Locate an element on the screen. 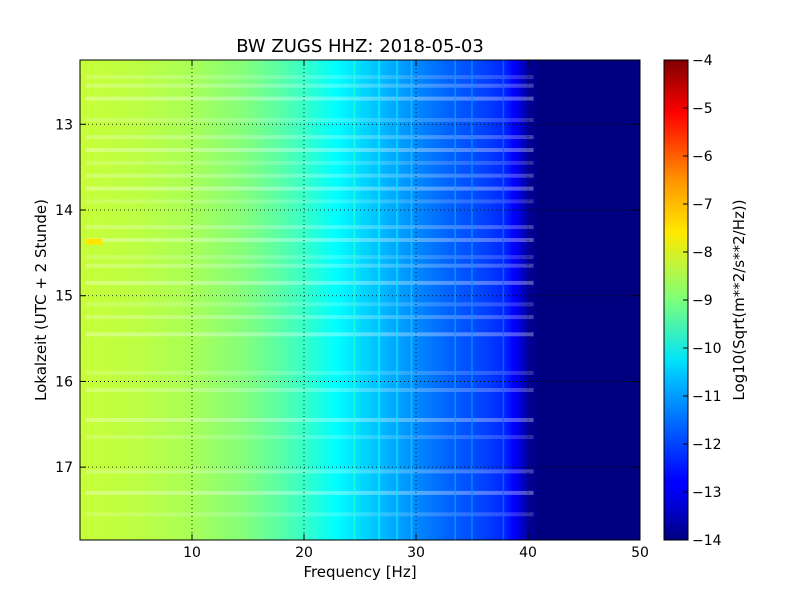 Image resolution: width=800 pixels, height=600 pixels. colorbar-tick-label: −6 is located at coordinates (702, 157).